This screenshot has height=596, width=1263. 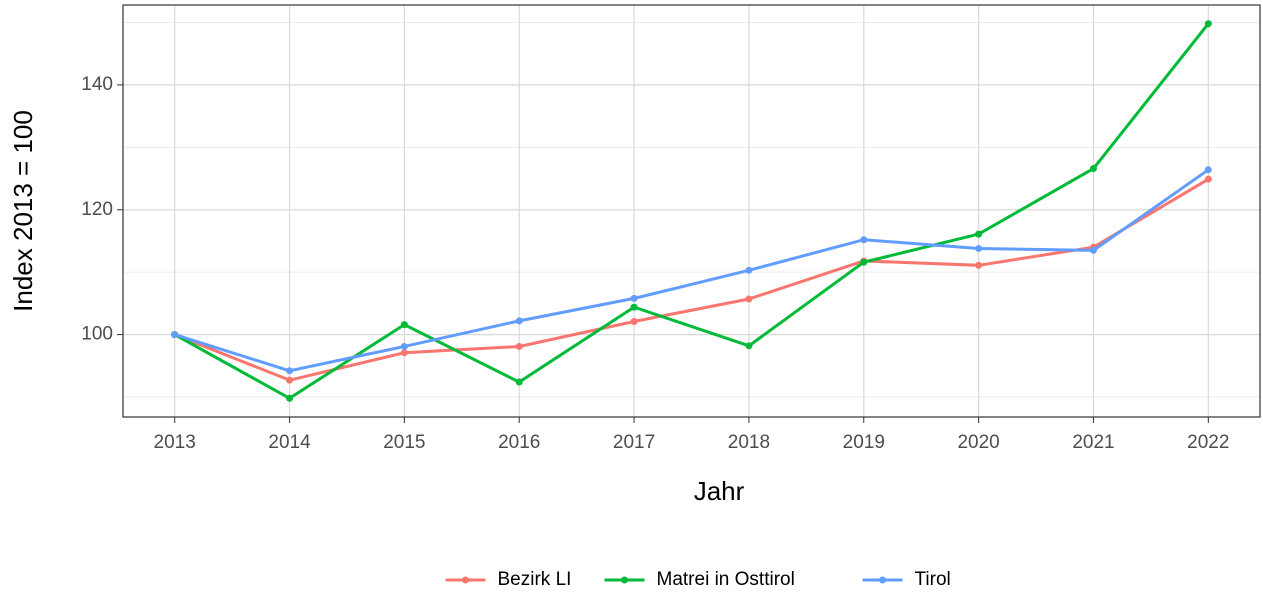 I want to click on x-axis-title: Jahr, so click(x=719, y=491).